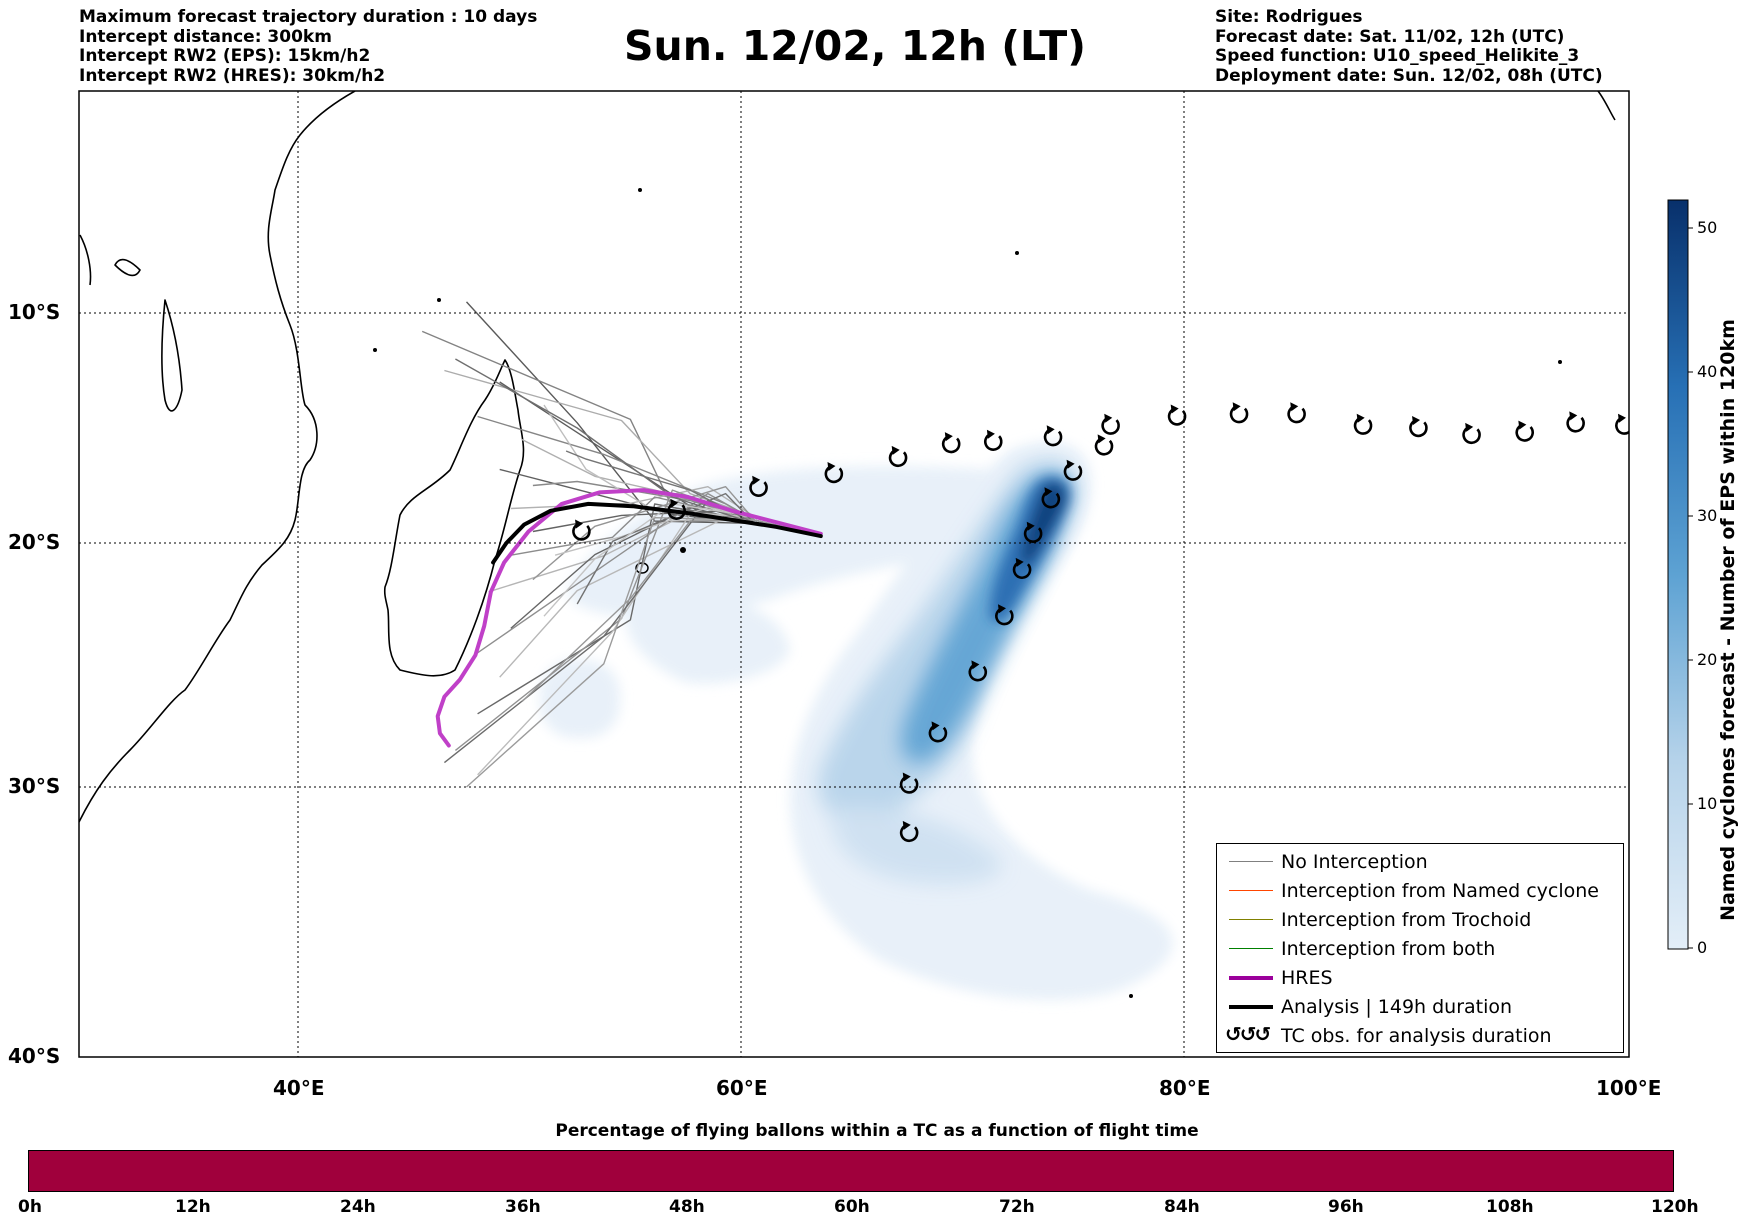 The width and height of the screenshot is (1754, 1223). I want to click on flight-time-bar, so click(851, 1171).